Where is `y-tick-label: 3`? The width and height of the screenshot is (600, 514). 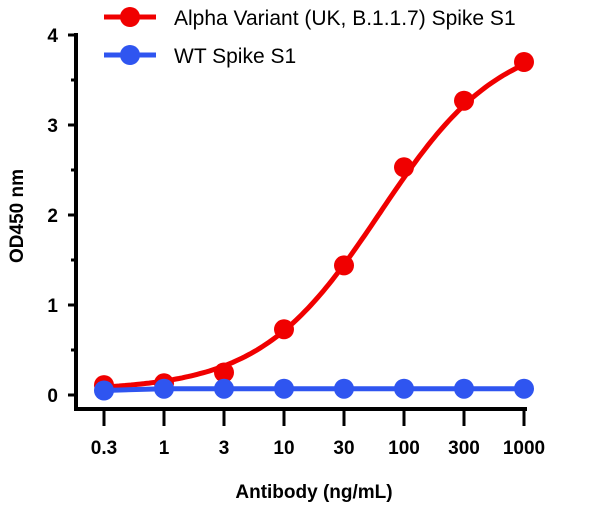 y-tick-label: 3 is located at coordinates (52, 126).